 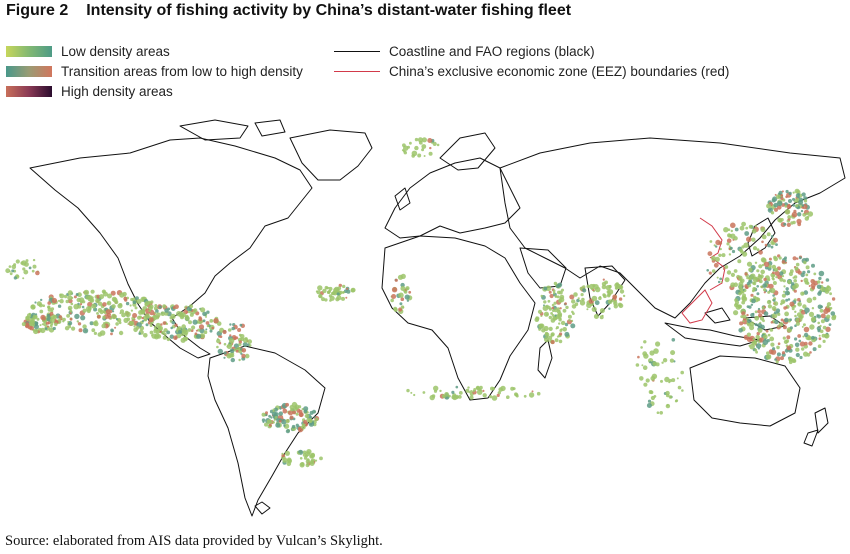 What do you see at coordinates (492, 51) in the screenshot?
I see `legend-coastline-label: Coastline and FAO regions (black)` at bounding box center [492, 51].